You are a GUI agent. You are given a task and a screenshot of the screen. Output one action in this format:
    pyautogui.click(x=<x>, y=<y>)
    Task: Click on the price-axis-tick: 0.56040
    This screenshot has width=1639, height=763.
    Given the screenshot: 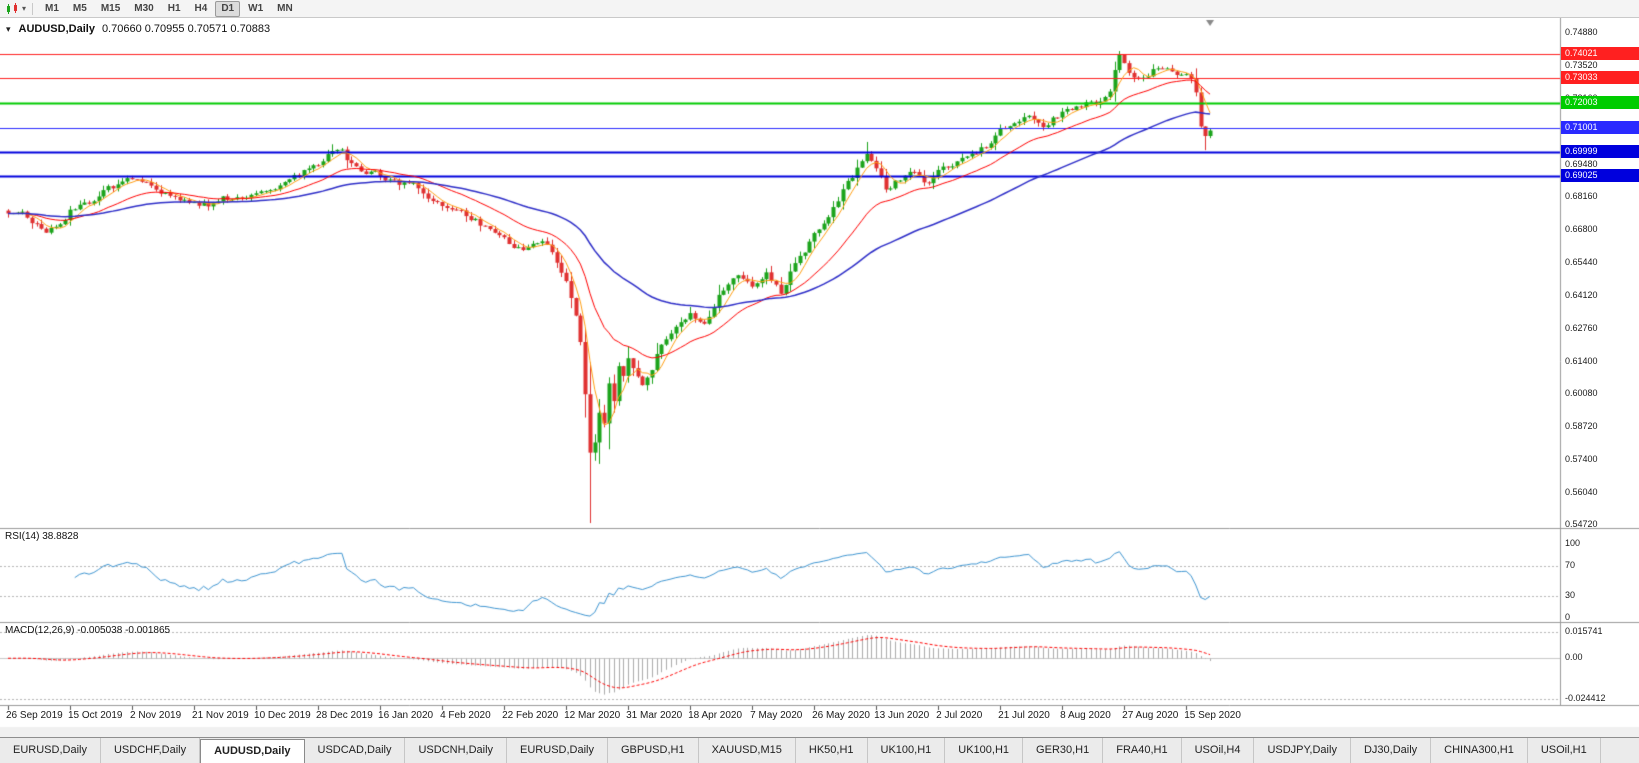 What is the action you would take?
    pyautogui.click(x=1581, y=492)
    